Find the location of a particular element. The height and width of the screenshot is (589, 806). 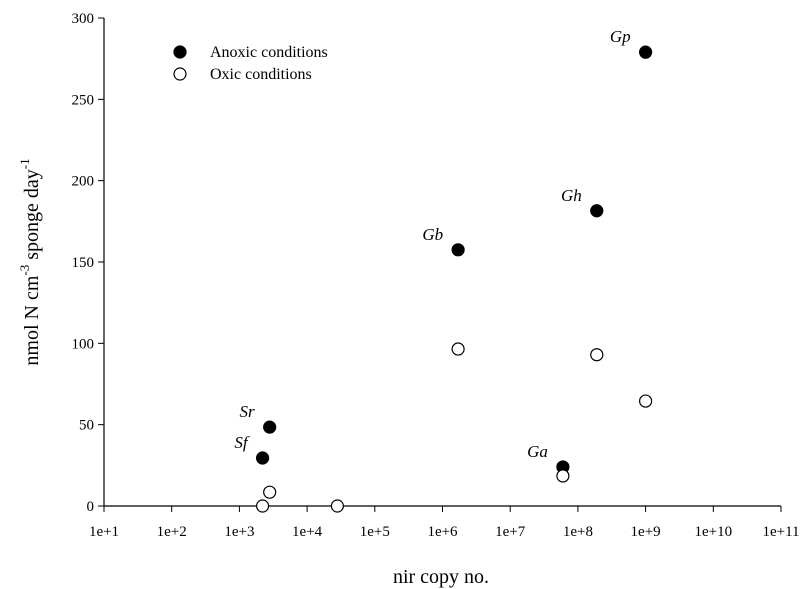

y-axis-ticks: 0 50 100 150 200 250 300 is located at coordinates (88, 263).